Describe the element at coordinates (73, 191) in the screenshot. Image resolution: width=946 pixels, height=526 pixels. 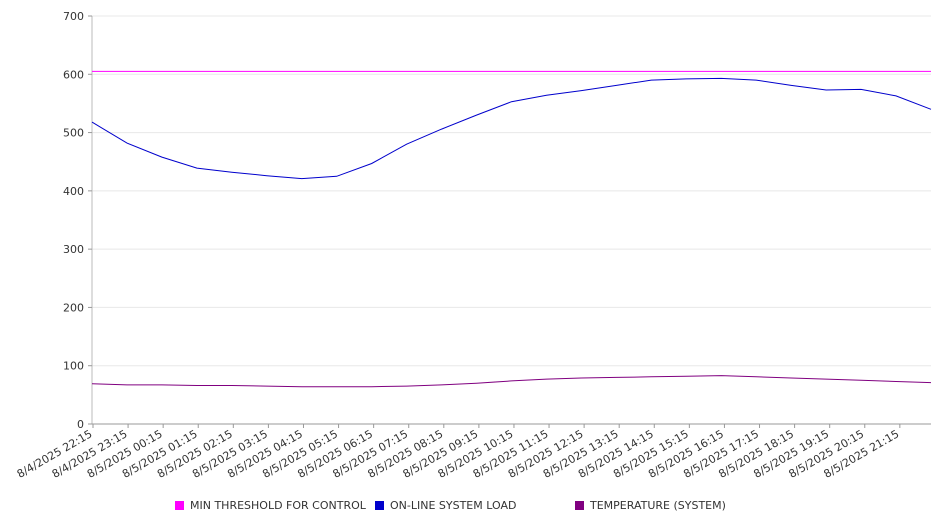
I see `y-tick-label-400: 400` at that location.